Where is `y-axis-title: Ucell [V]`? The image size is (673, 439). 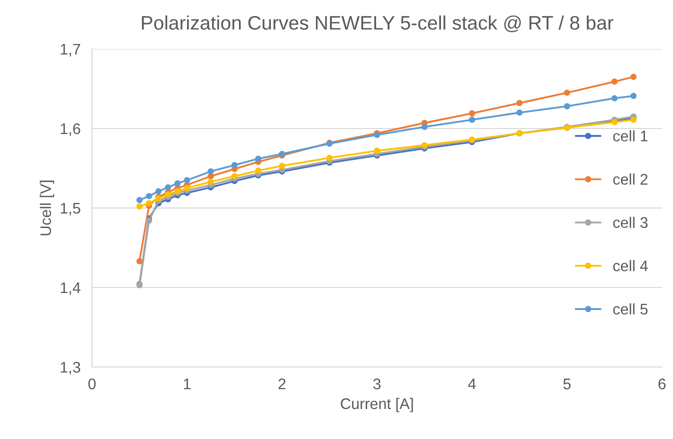 y-axis-title: Ucell [V] is located at coordinates (47, 208).